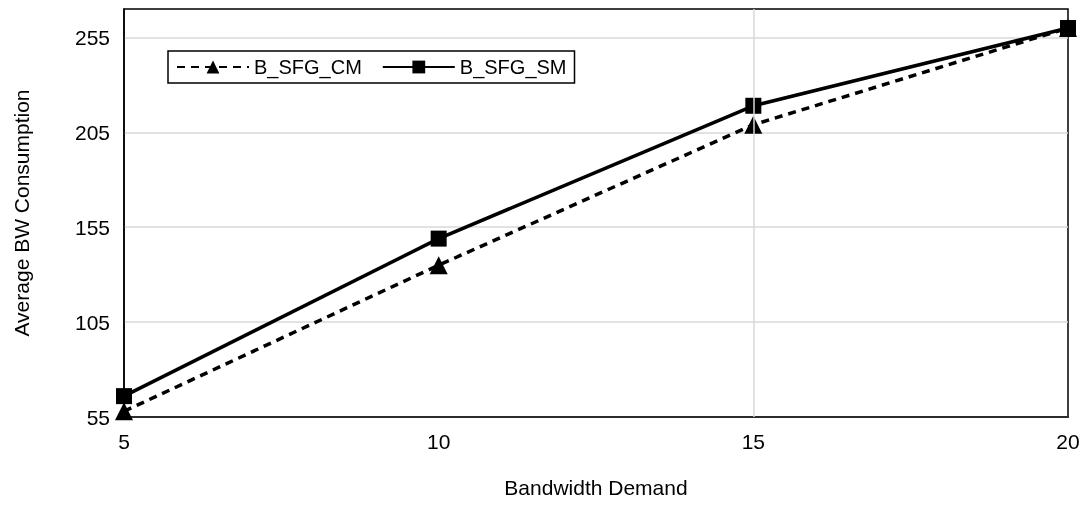  I want to click on y-tick-label: 255, so click(92, 37).